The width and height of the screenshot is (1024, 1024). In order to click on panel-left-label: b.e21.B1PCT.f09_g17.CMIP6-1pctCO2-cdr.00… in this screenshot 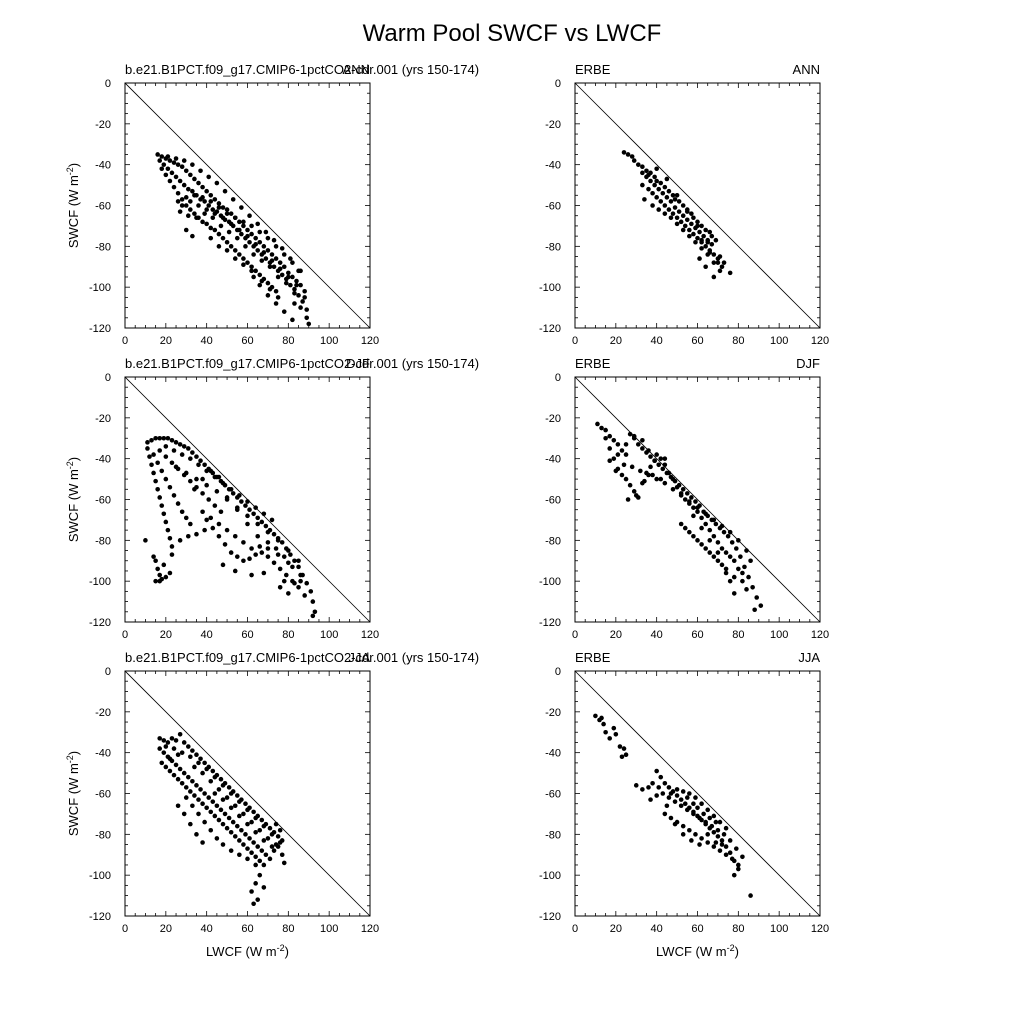, I will do `click(302, 69)`.